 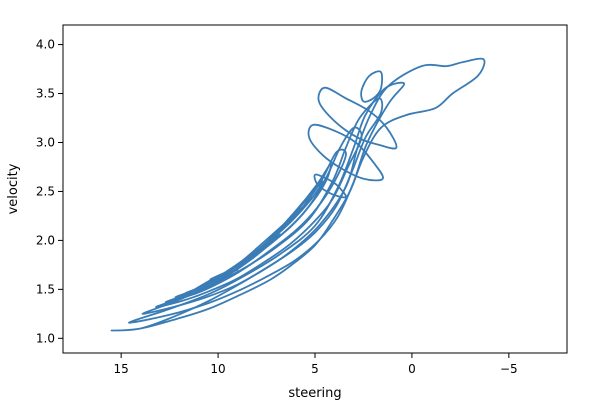 I want to click on x-axis-ticks: 15 10 5 0 −5, so click(x=316, y=364).